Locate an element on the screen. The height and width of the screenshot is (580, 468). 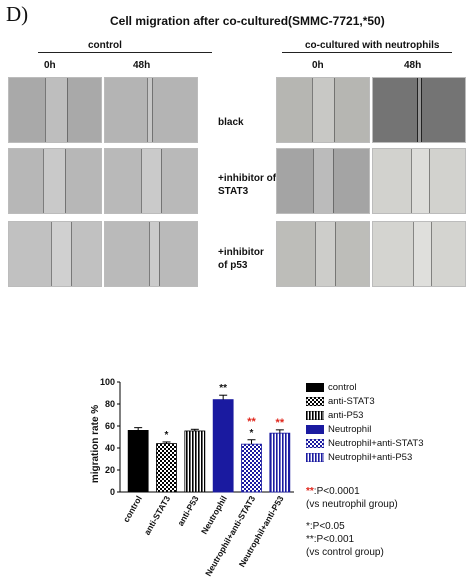
micrograph-neutrophil-48h-p53 is located at coordinates (419, 254).